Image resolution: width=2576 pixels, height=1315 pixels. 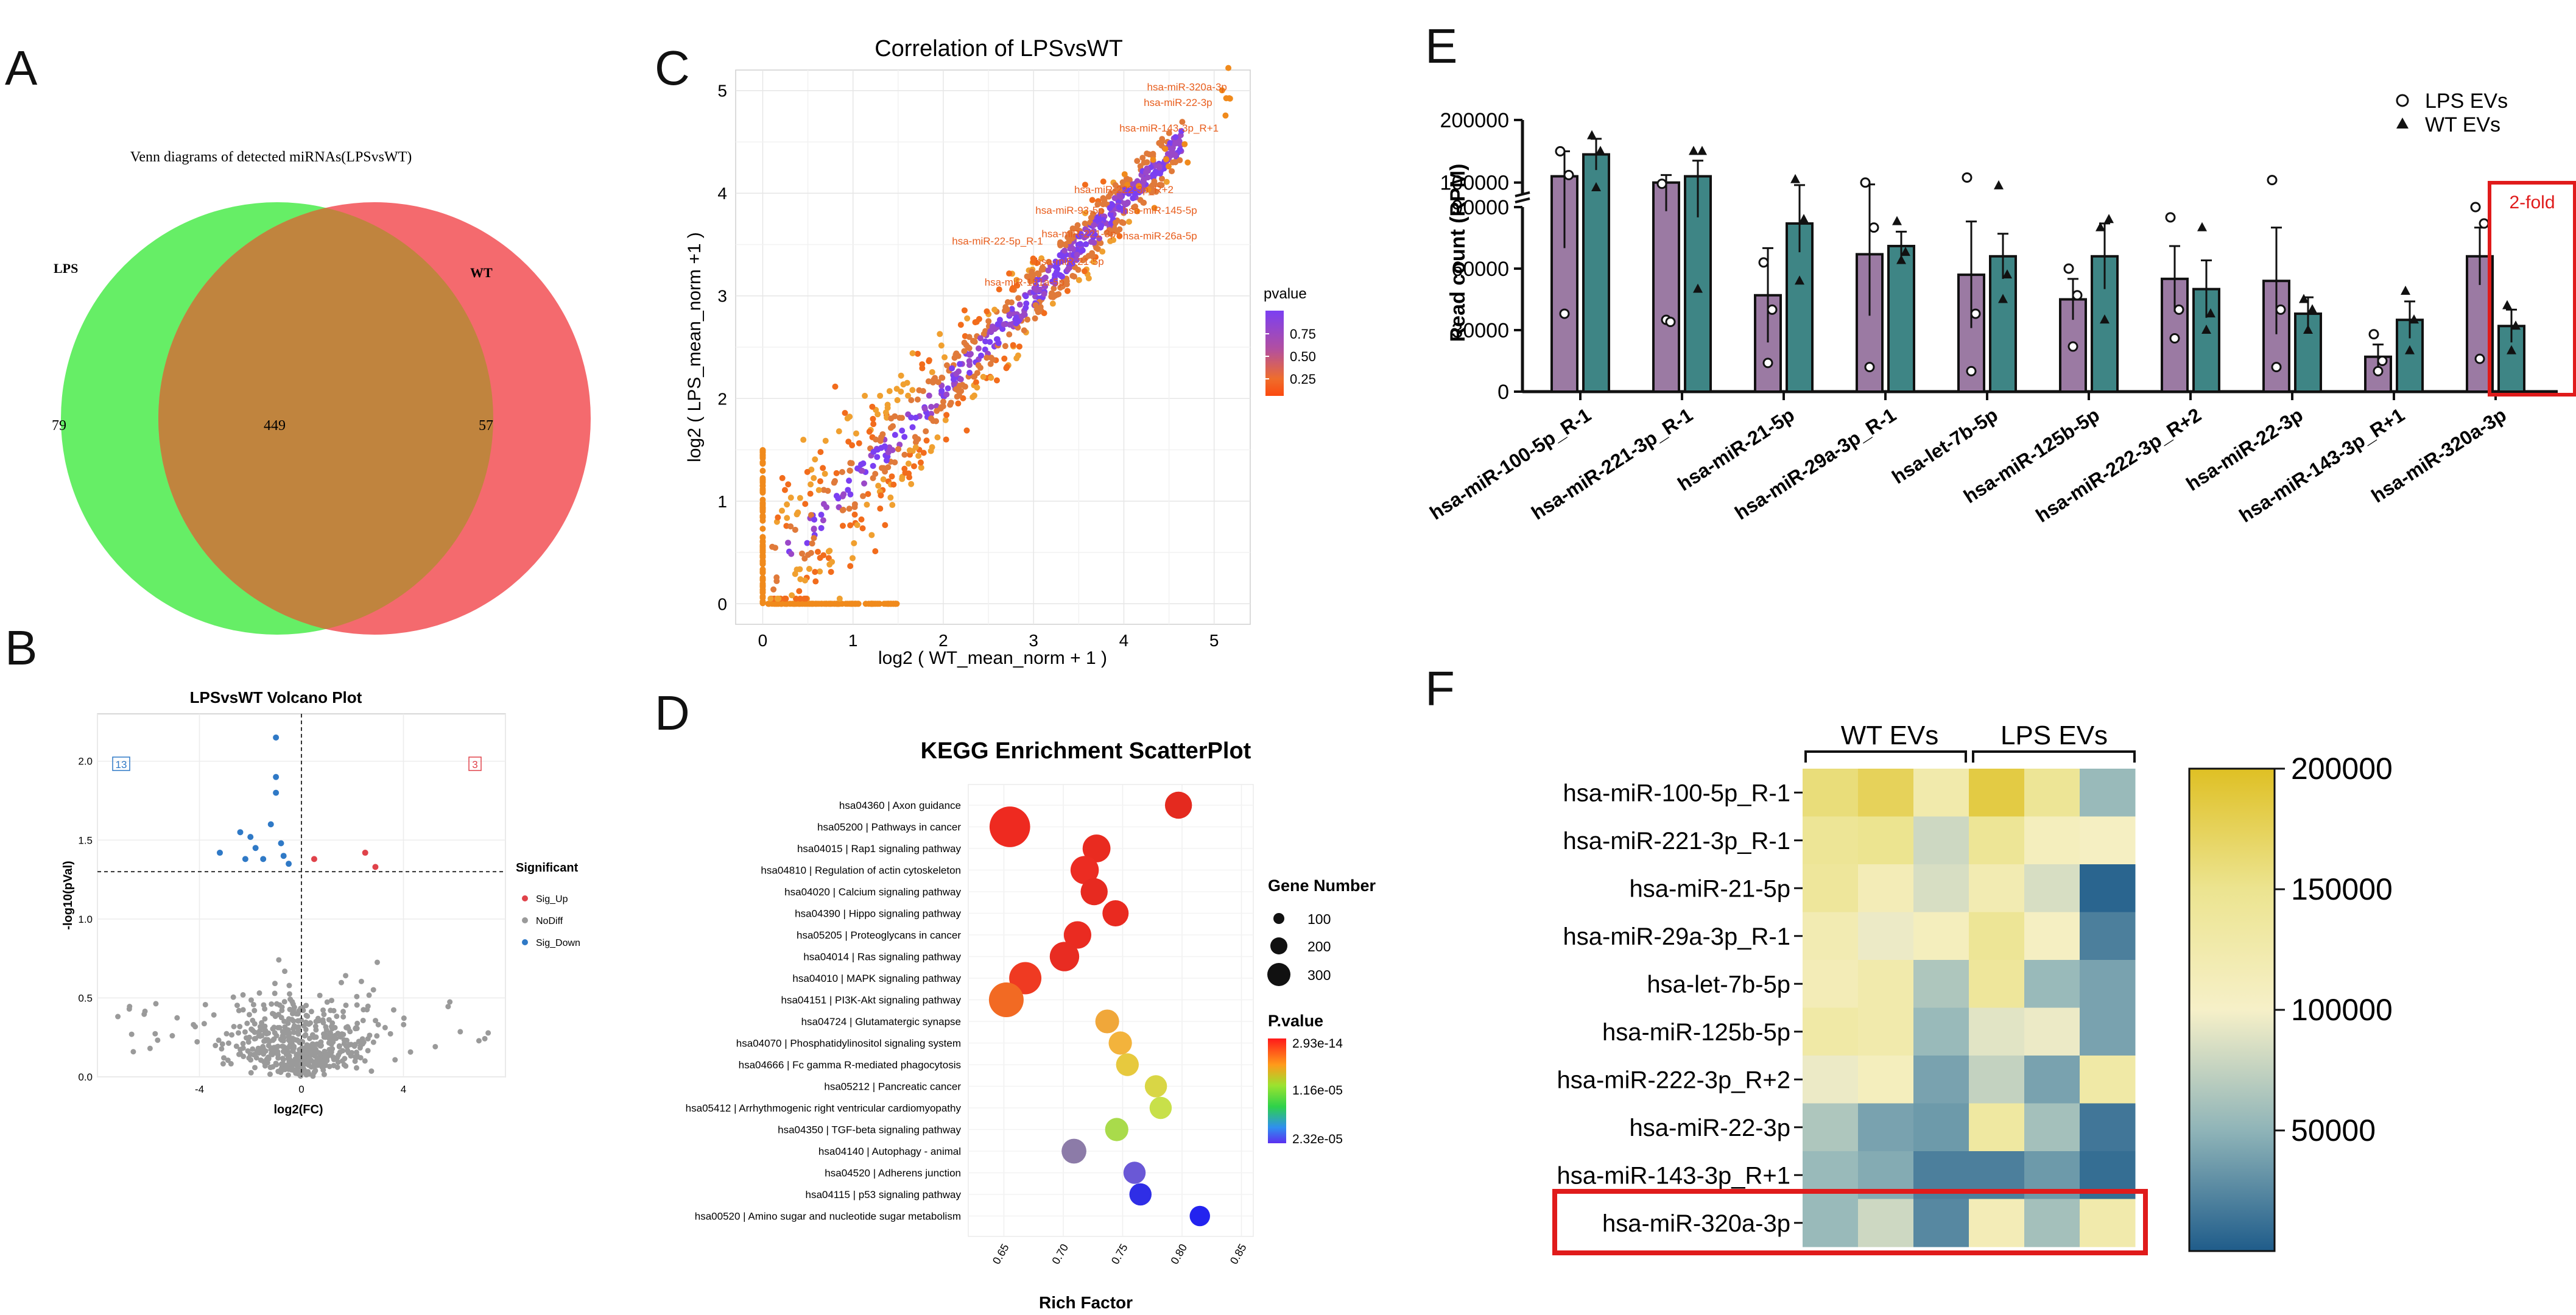 What do you see at coordinates (85, 840) in the screenshot?
I see `volcano-ytick: 1.5` at bounding box center [85, 840].